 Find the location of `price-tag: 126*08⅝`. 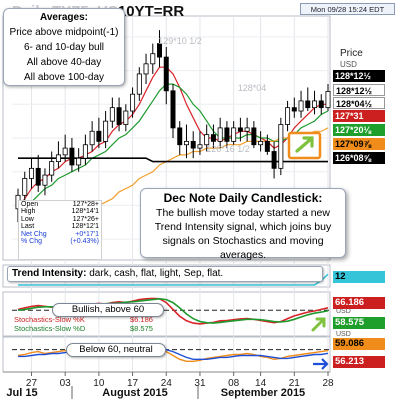

price-tag: 126*08⅝ is located at coordinates (359, 158).